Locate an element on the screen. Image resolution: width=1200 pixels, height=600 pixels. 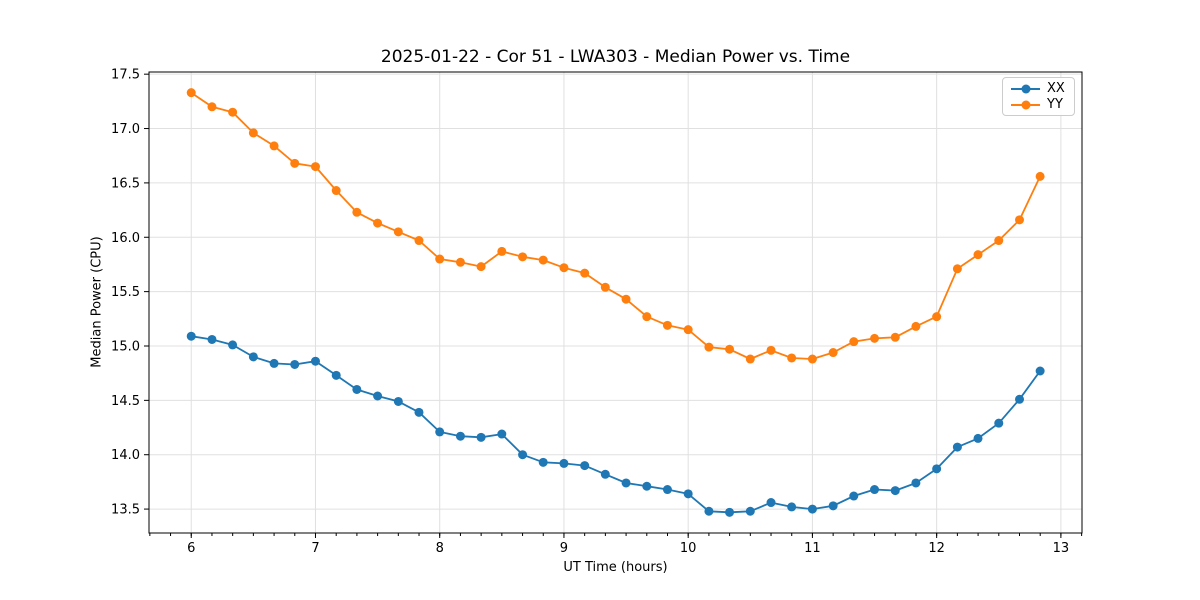
x-tick-label: 8 is located at coordinates (440, 548).